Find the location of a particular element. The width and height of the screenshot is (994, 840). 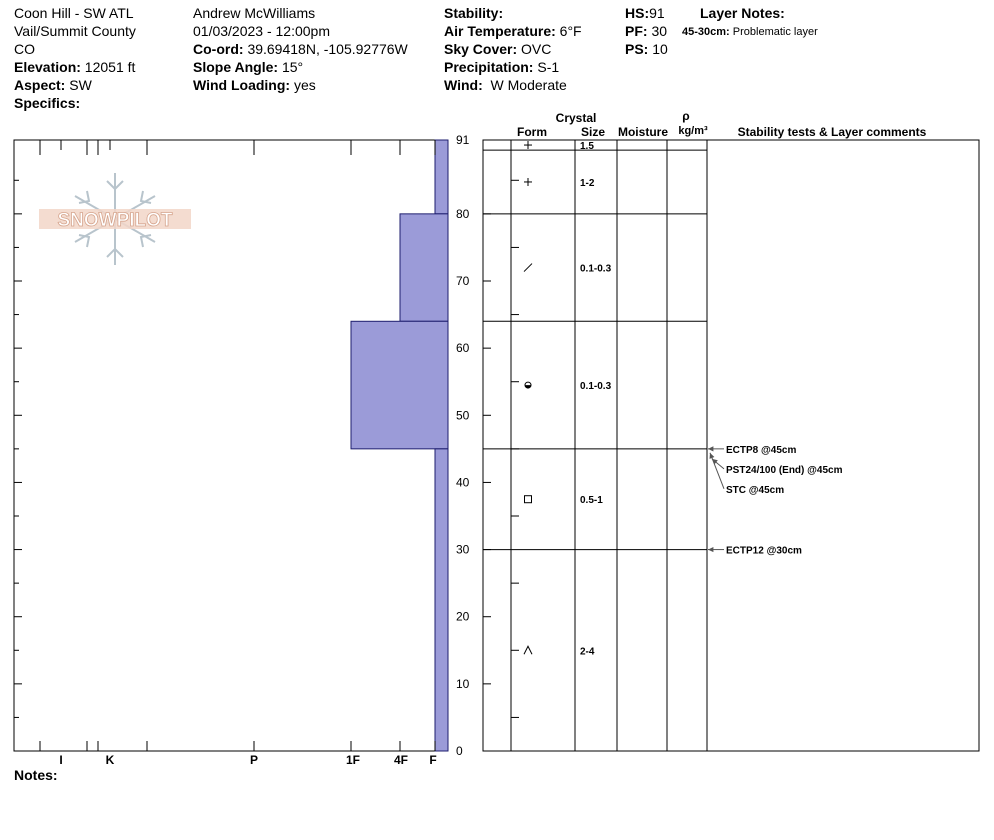

sky-row: Sky Cover: OVC is located at coordinates (513, 49).